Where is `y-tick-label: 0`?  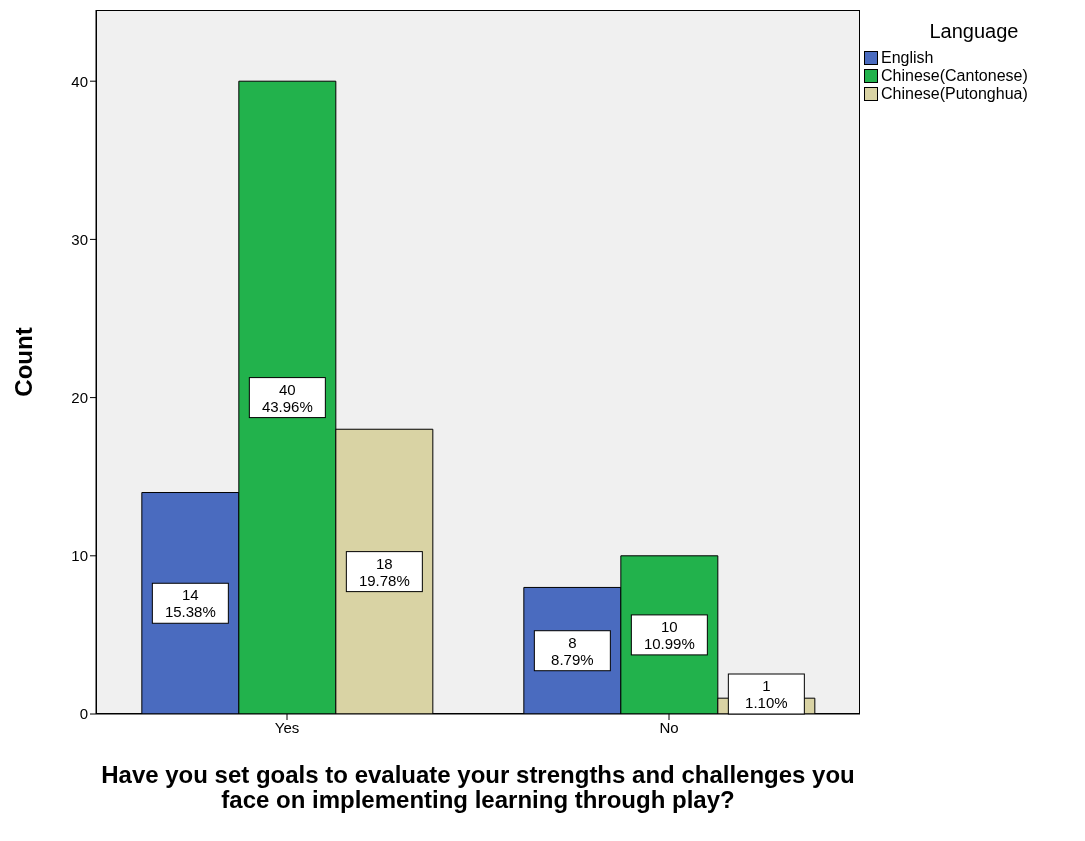 y-tick-label: 0 is located at coordinates (83, 714).